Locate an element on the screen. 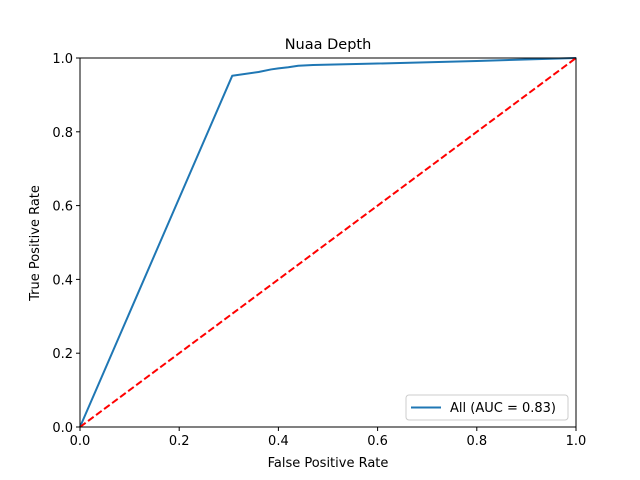 The height and width of the screenshot is (480, 640). y-tick-label: 0.0 is located at coordinates (62, 428).